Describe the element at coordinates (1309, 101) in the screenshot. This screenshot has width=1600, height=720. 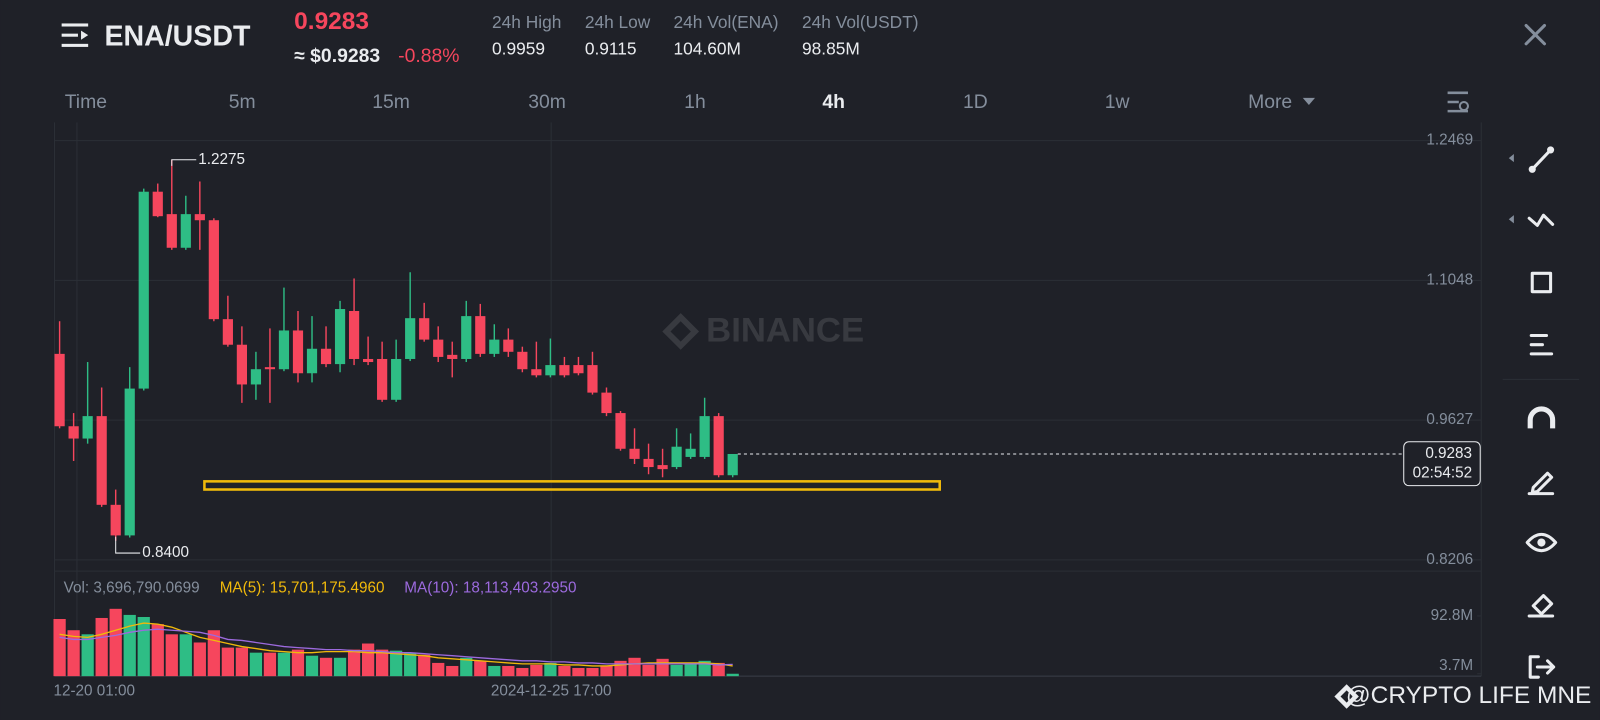
I see `dropdown-arrow` at that location.